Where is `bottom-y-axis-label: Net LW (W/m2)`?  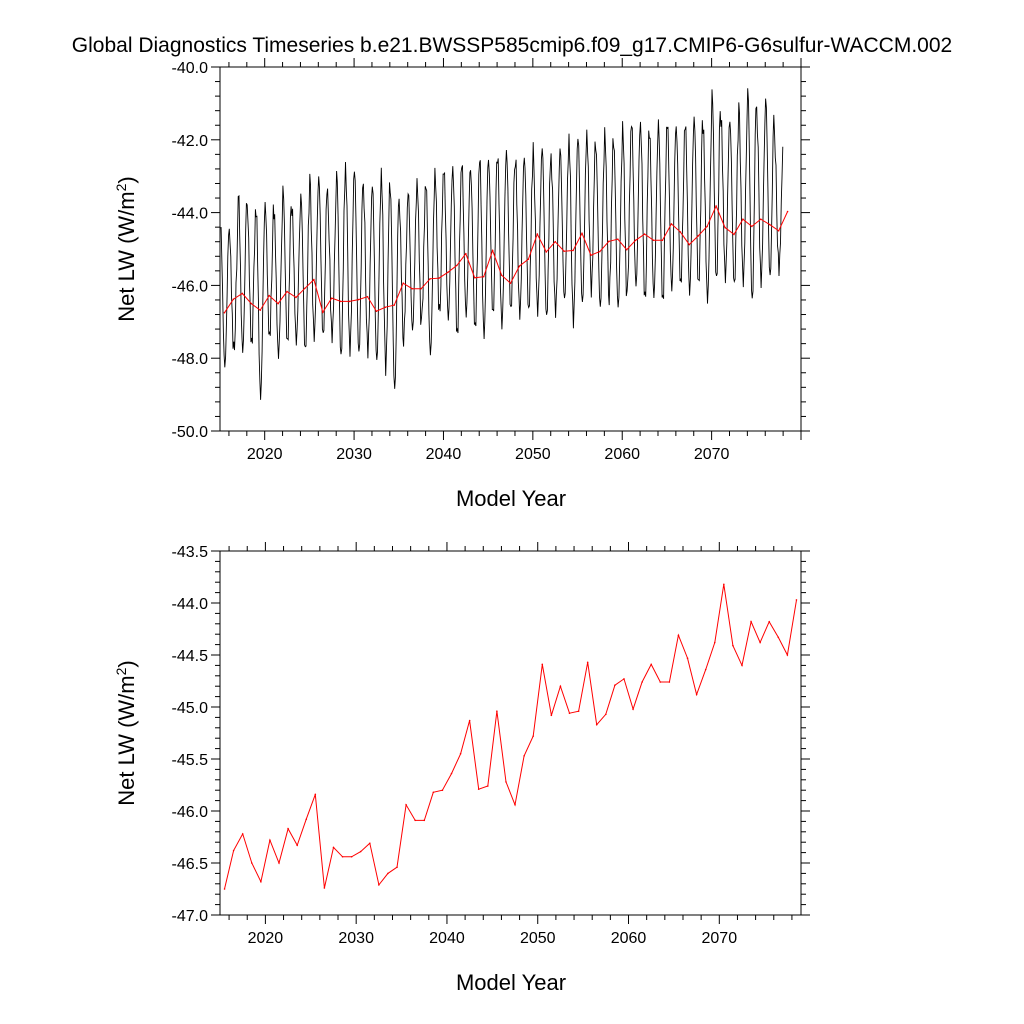
bottom-y-axis-label: Net LW (W/m2) is located at coordinates (126, 732).